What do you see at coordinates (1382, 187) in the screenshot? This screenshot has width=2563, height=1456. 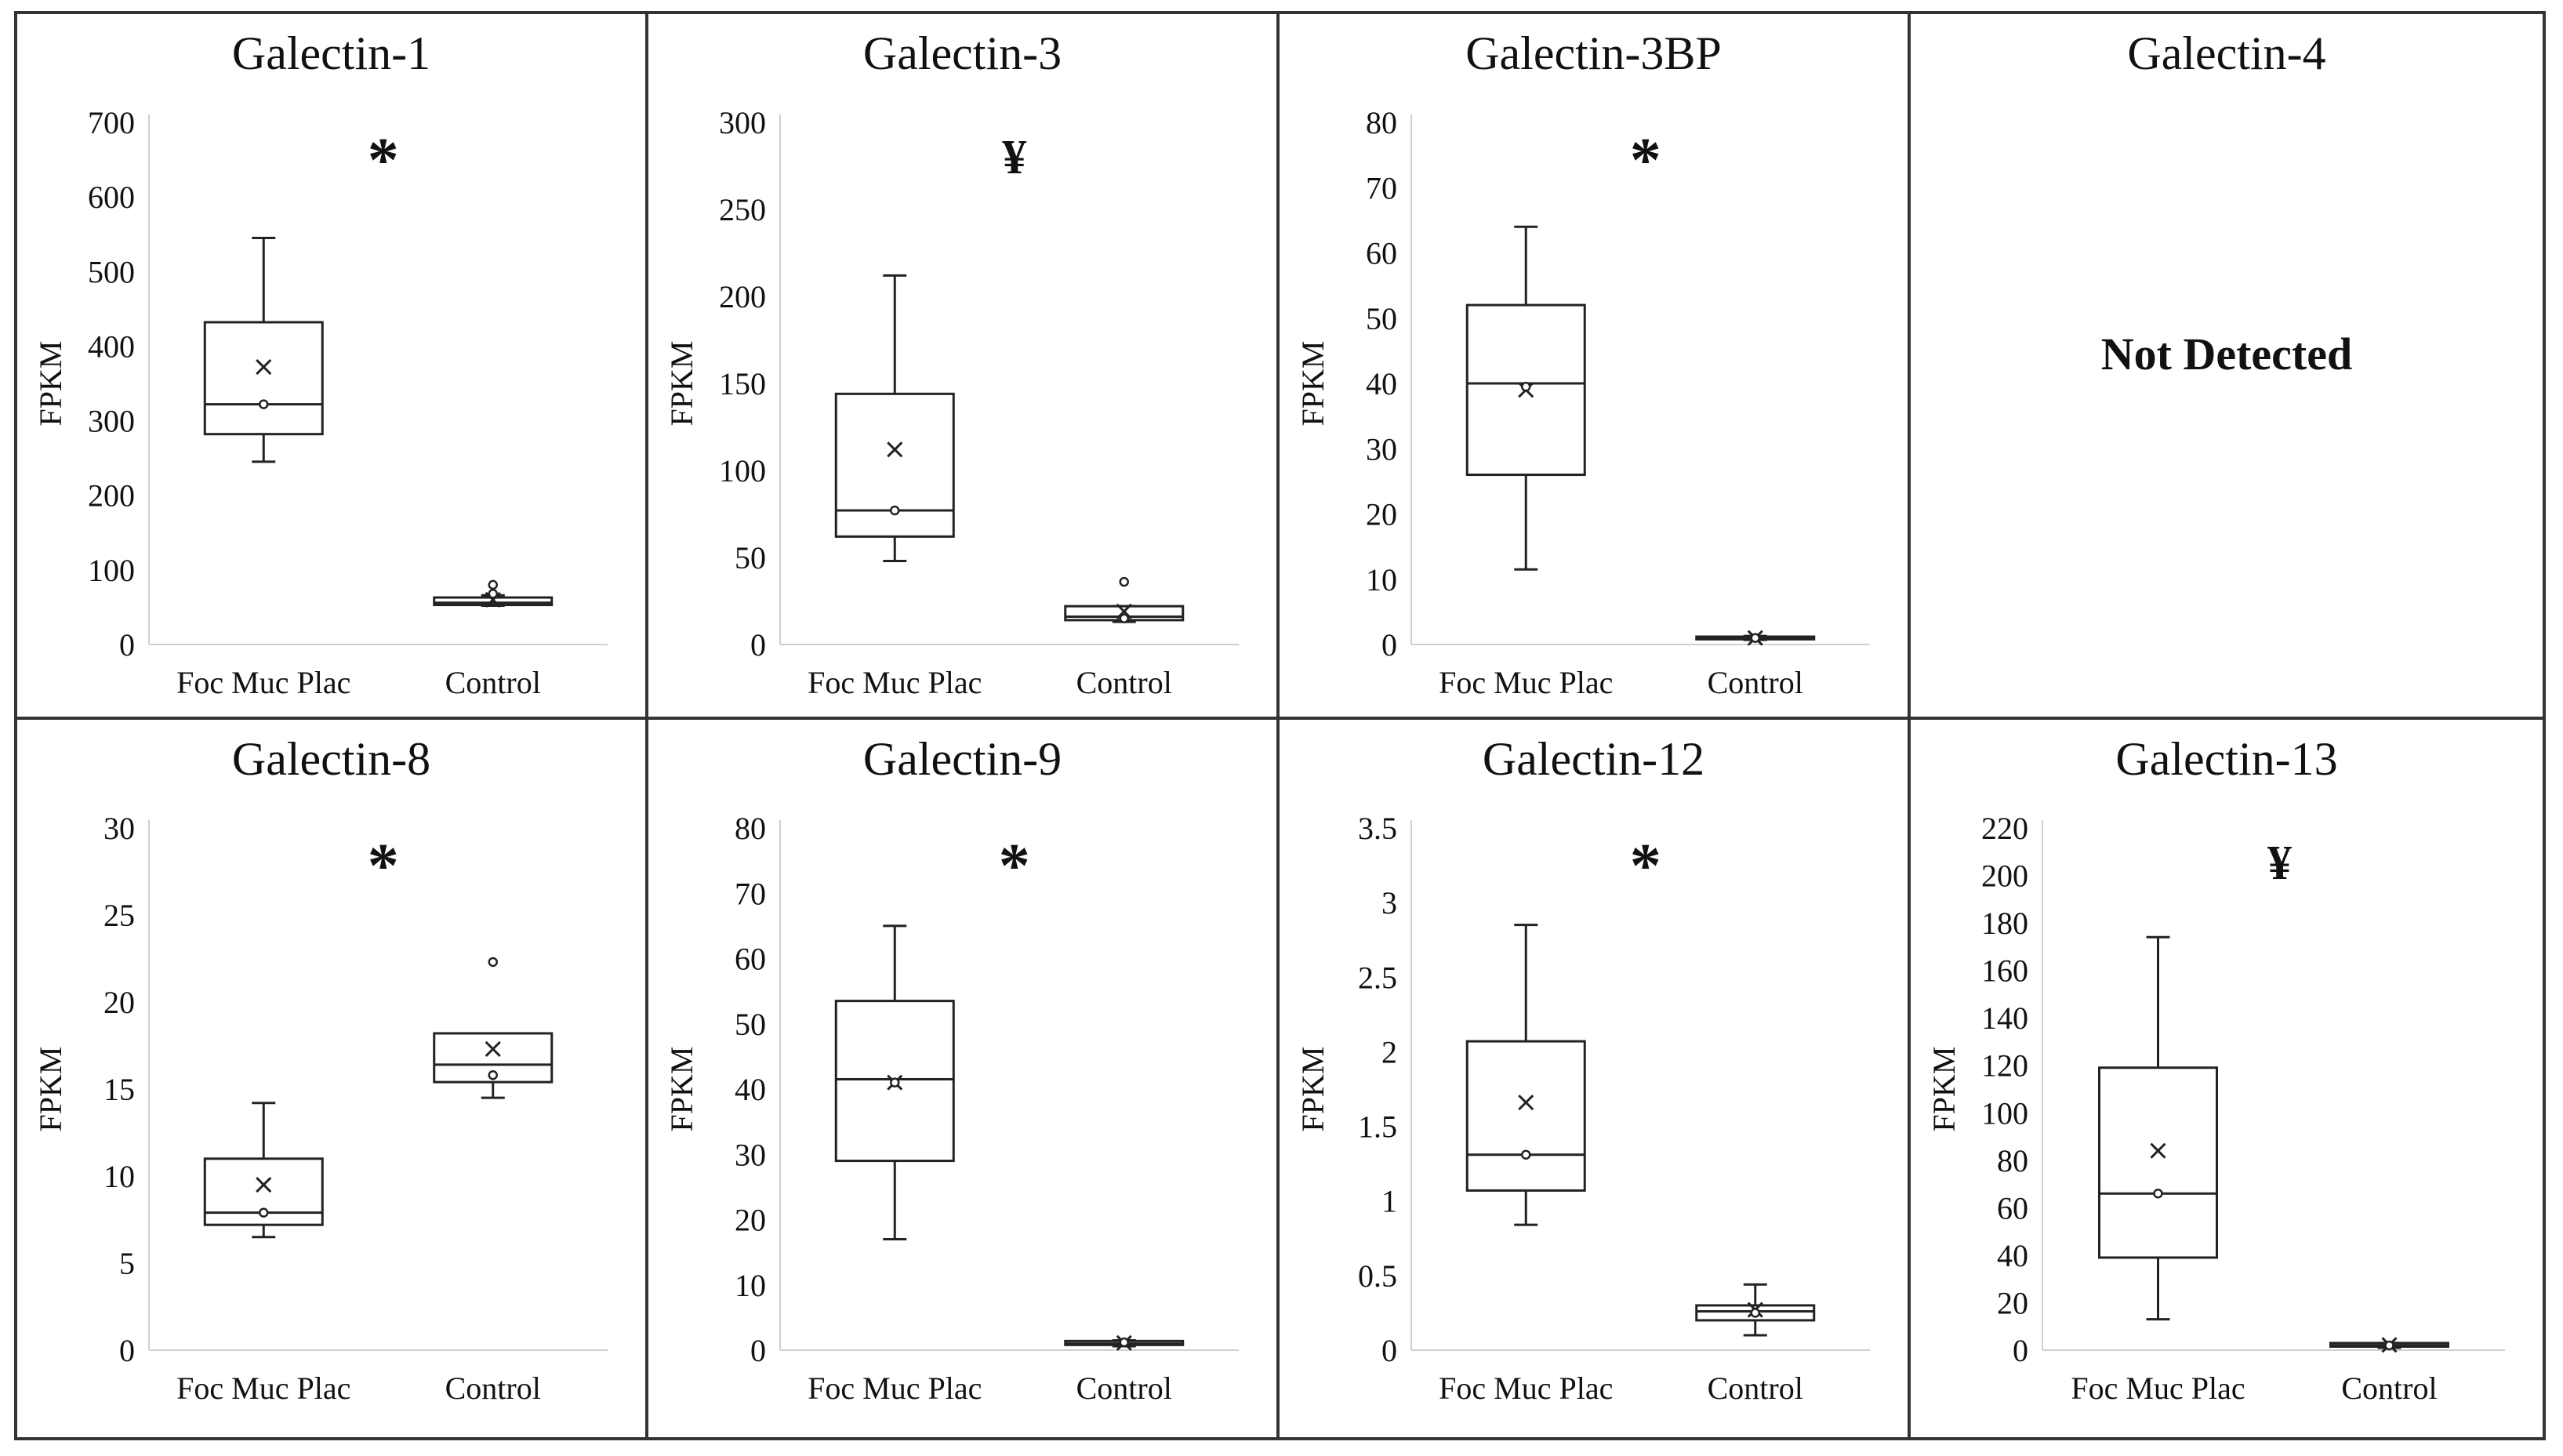 I see `y-tick-label: 70` at bounding box center [1382, 187].